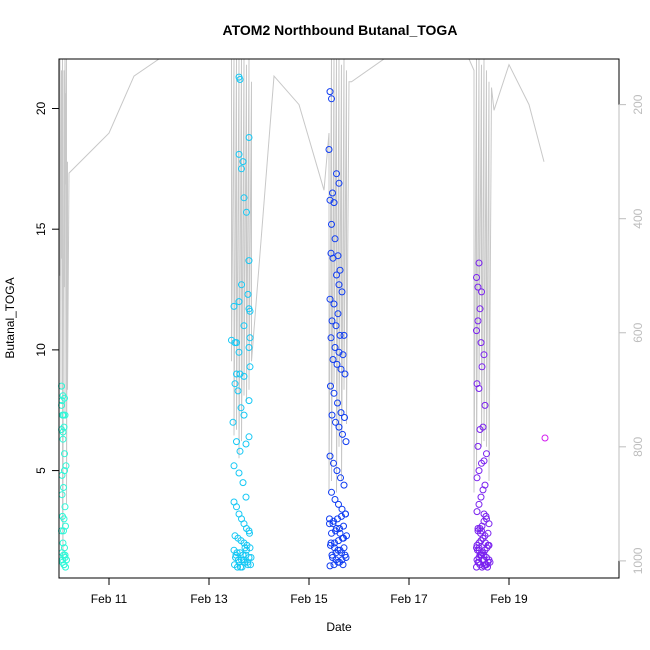 This screenshot has width=650, height=650. I want to click on x-tick-label: Feb 11, so click(109, 599).